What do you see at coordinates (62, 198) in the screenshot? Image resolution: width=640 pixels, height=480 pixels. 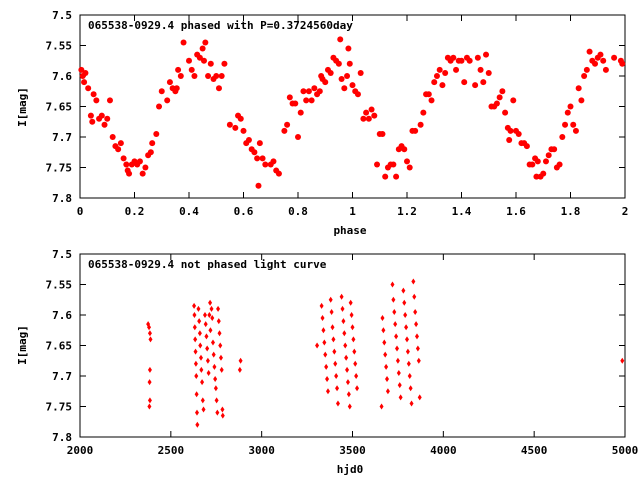 I see `y-tick-label: 7.8` at bounding box center [62, 198].